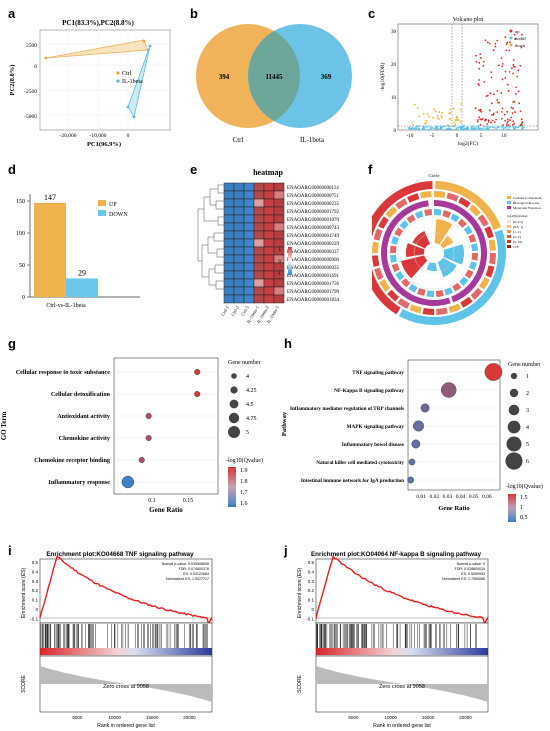  What do you see at coordinates (326, 77) in the screenshot?
I see `venn-right-count: 369` at bounding box center [326, 77].